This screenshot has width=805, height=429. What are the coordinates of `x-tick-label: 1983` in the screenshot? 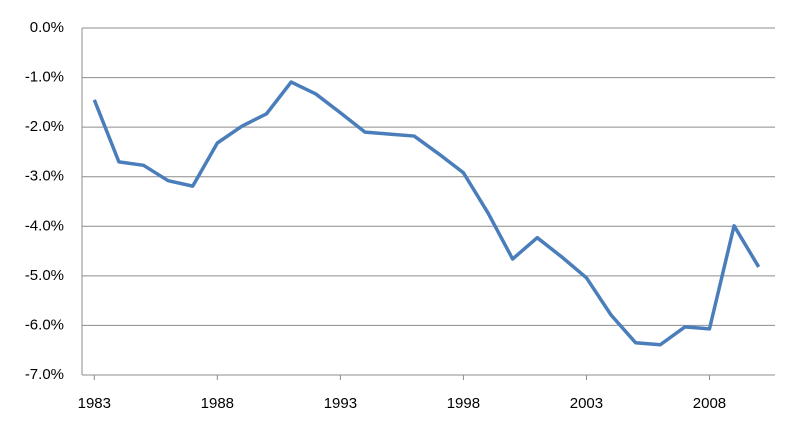 It's located at (94, 403).